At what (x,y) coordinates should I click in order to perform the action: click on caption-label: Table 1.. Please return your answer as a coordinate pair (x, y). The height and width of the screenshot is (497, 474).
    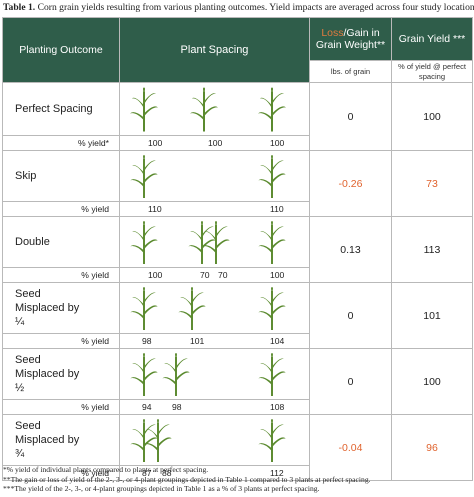
    Looking at the image, I should click on (19, 7).